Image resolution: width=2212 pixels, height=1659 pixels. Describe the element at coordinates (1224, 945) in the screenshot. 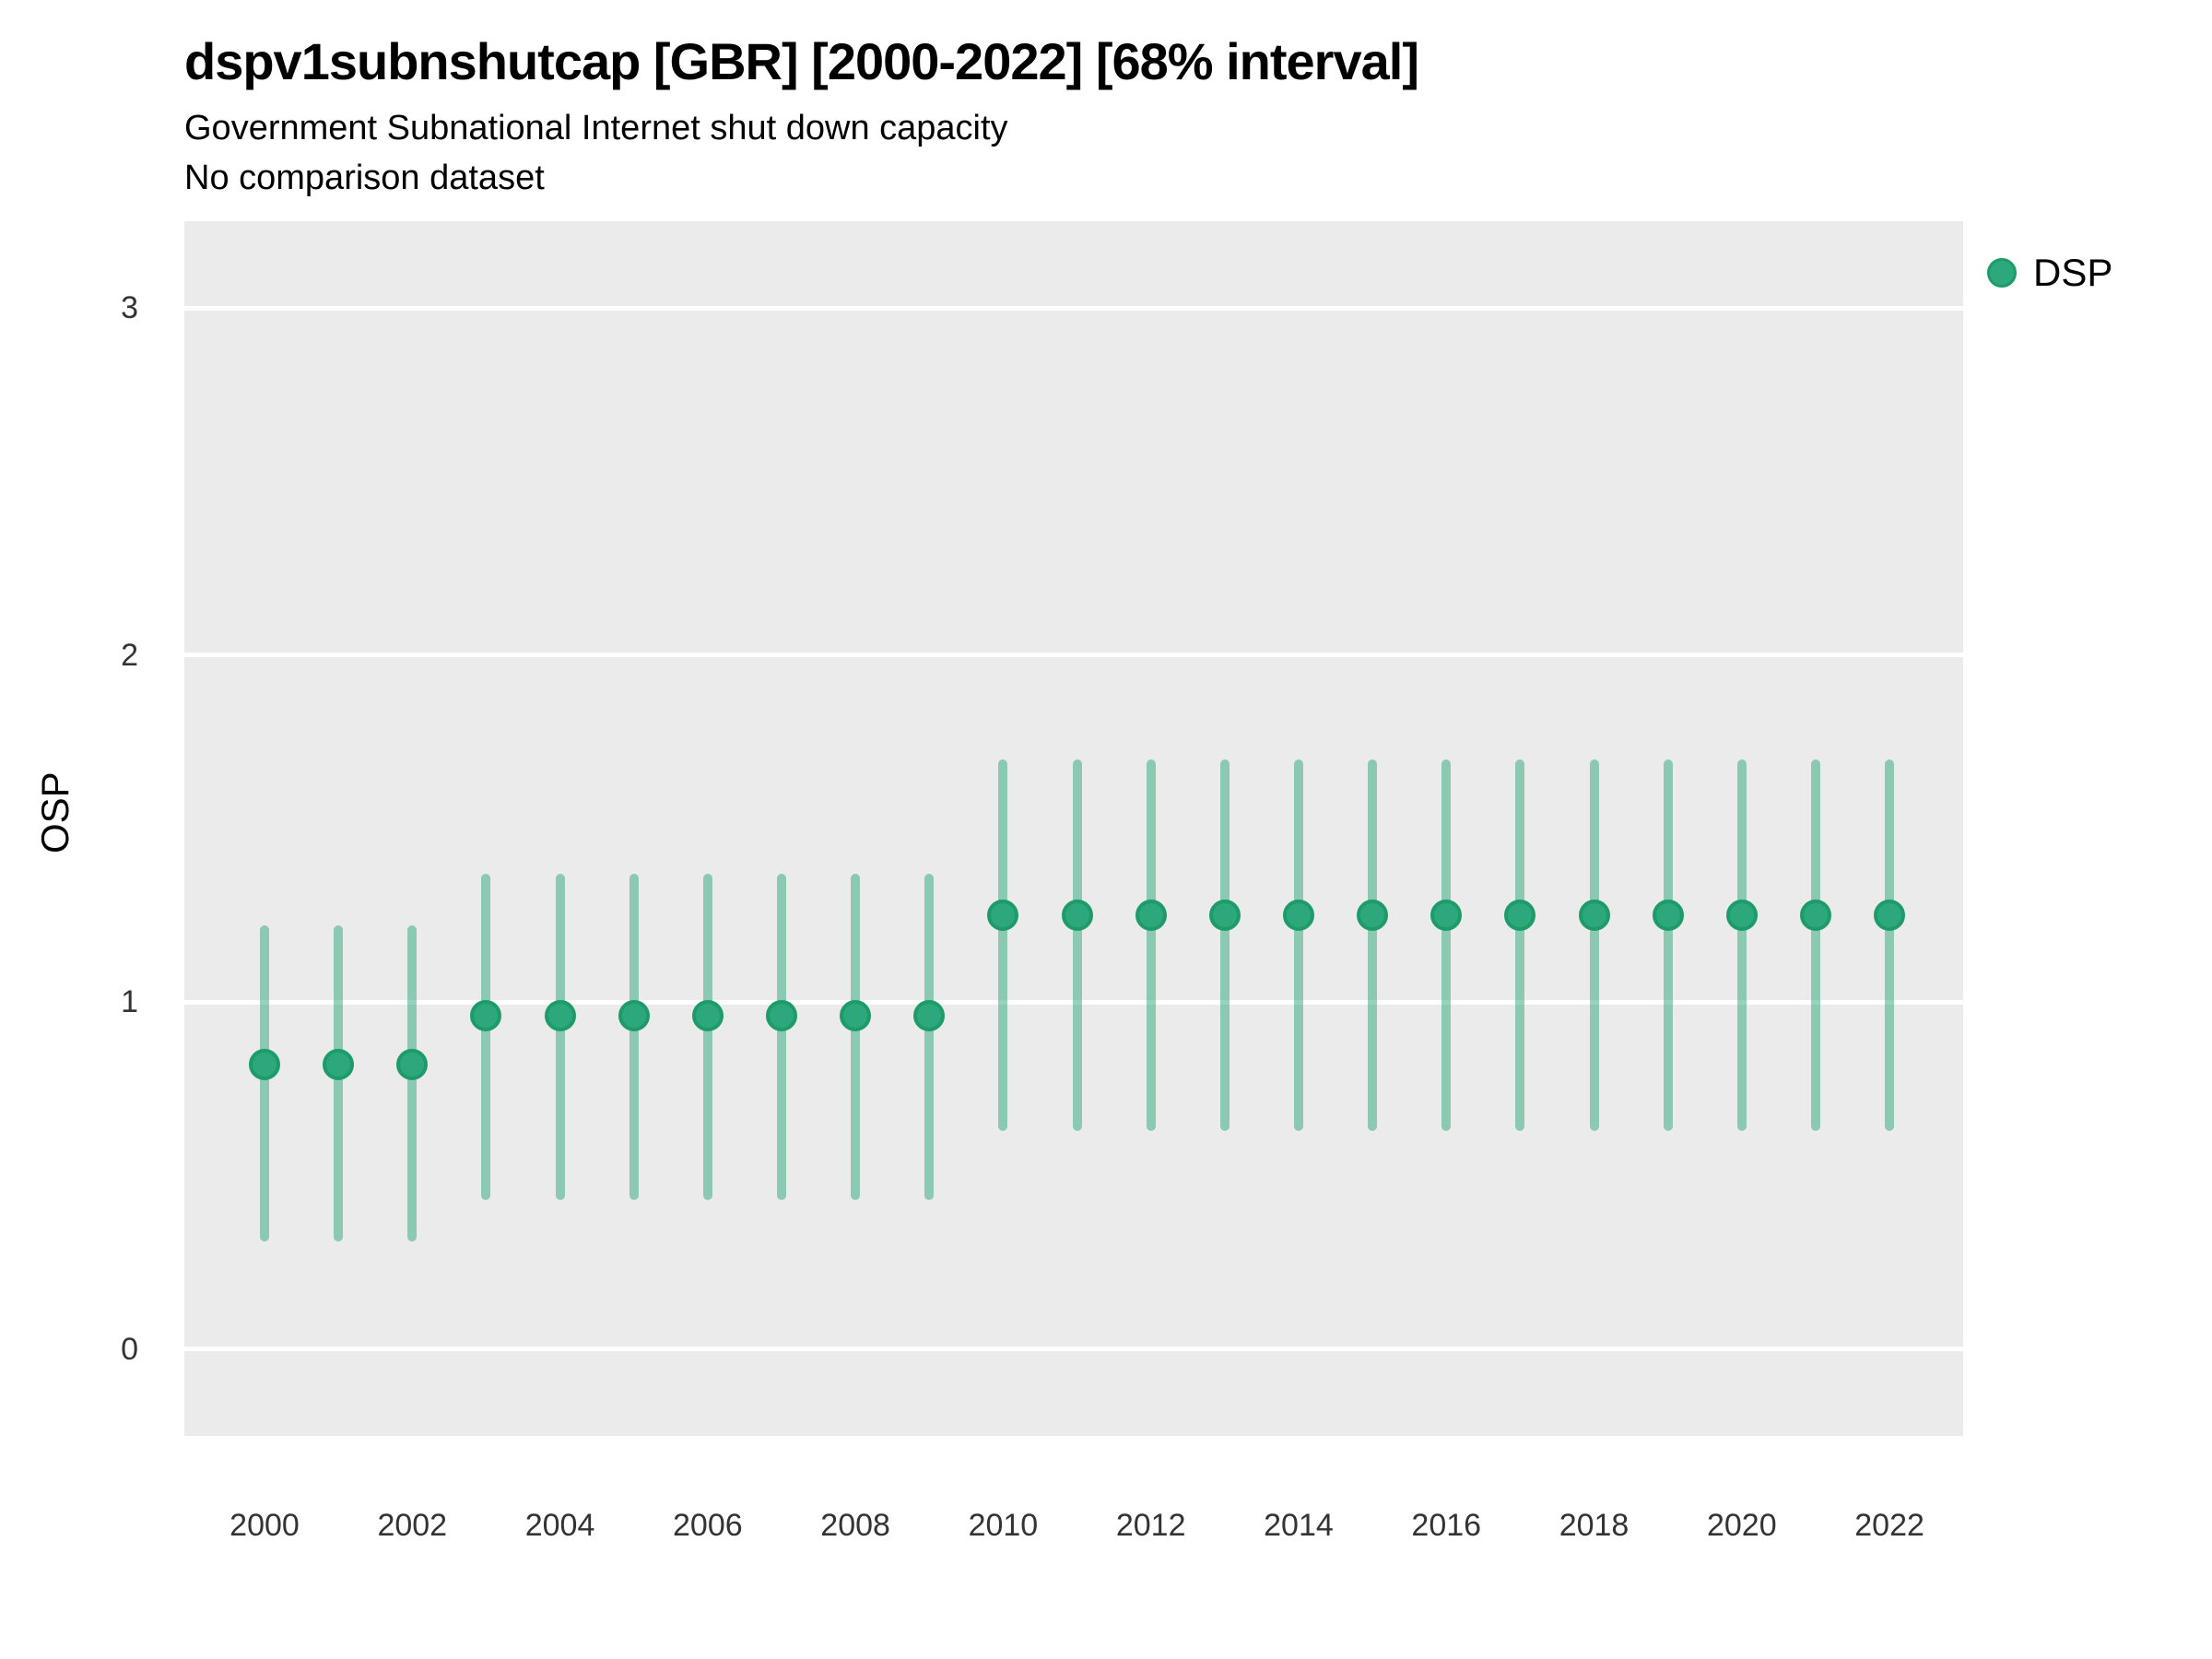

I see `interval-bar-2013` at that location.